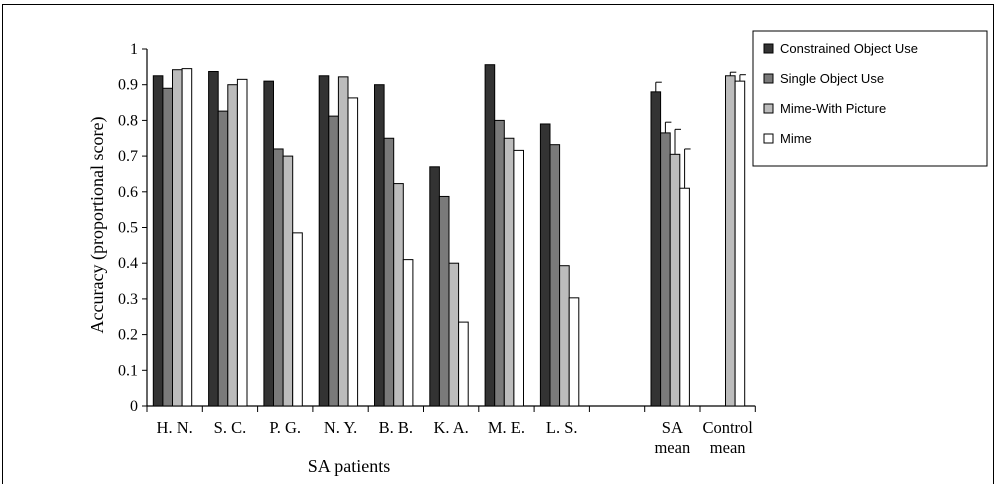 The height and width of the screenshot is (490, 998). I want to click on x-tick-label: SA, so click(672, 427).